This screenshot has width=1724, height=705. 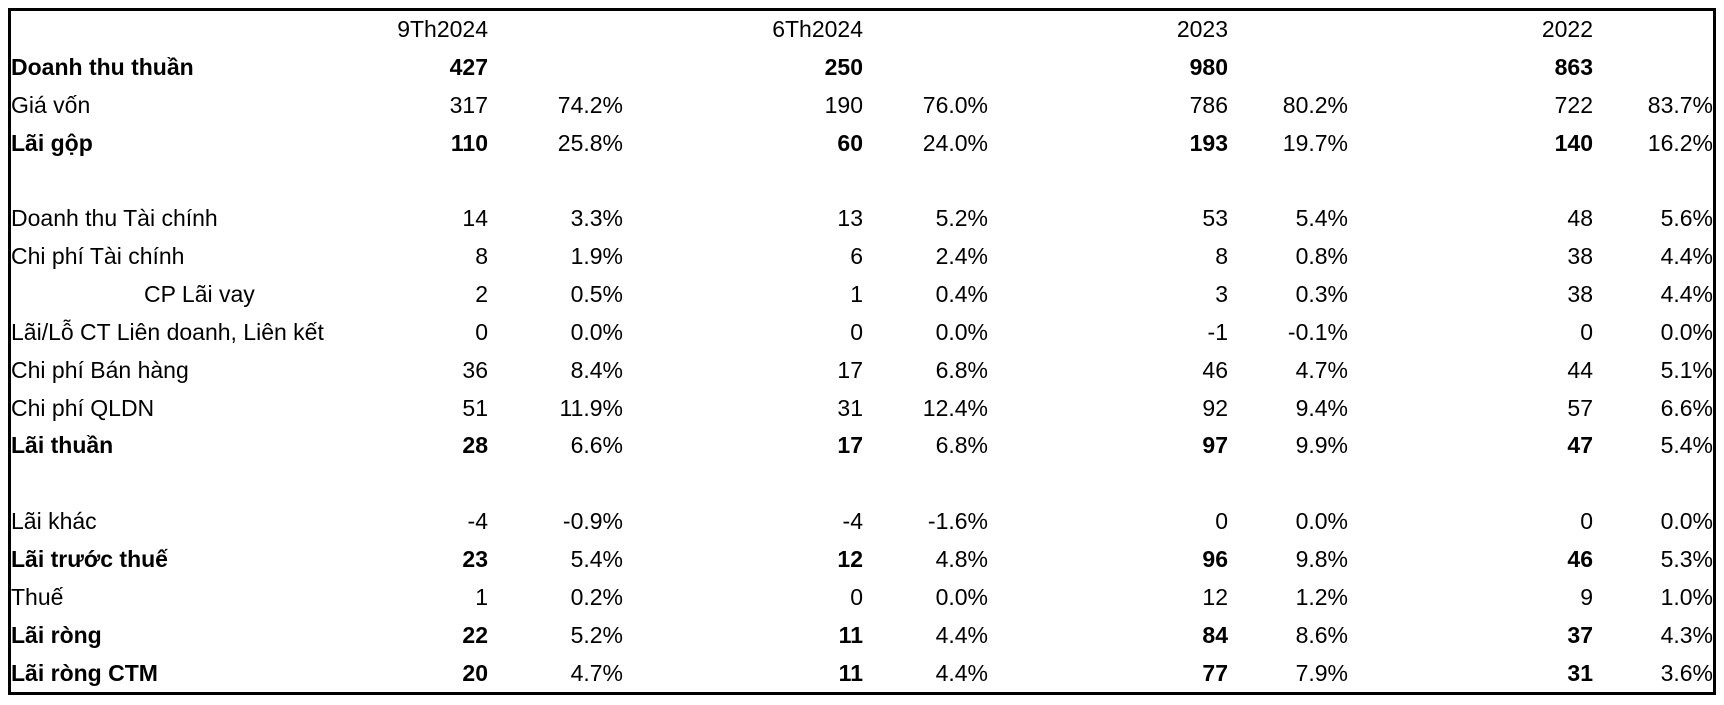 What do you see at coordinates (850, 558) in the screenshot?
I see `value-cell: 12` at bounding box center [850, 558].